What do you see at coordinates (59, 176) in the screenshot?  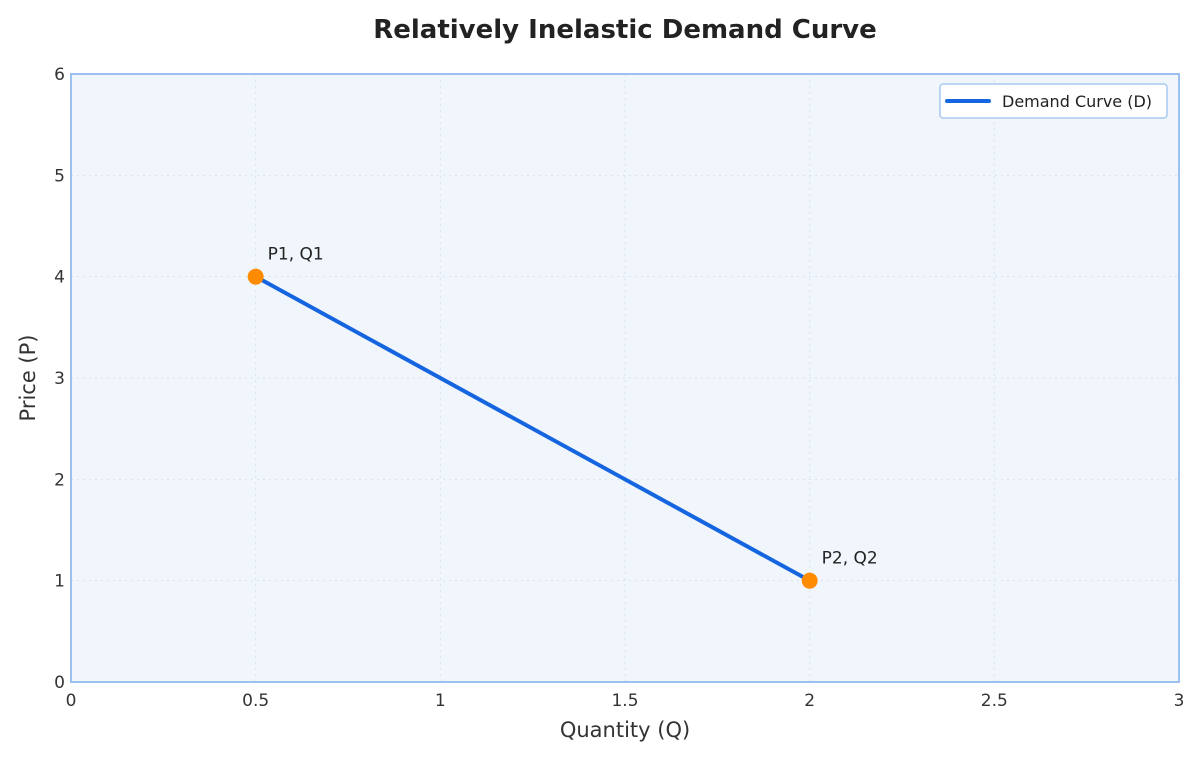 I see `y-tick-label: 5` at bounding box center [59, 176].